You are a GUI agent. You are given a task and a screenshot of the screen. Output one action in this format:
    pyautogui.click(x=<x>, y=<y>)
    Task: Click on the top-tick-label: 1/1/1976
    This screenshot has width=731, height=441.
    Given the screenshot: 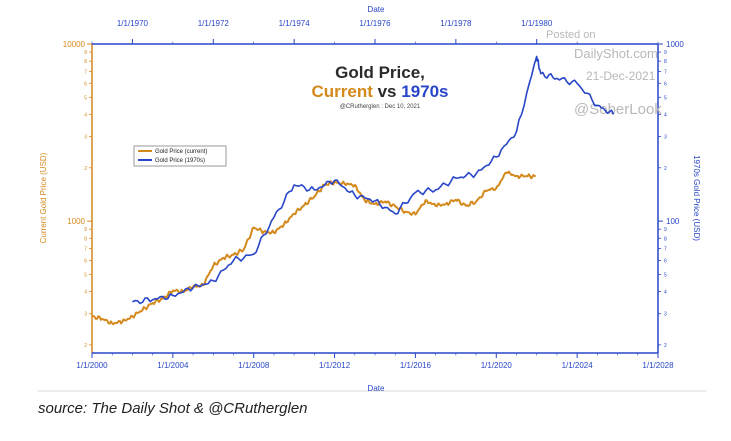 What is the action you would take?
    pyautogui.click(x=375, y=23)
    